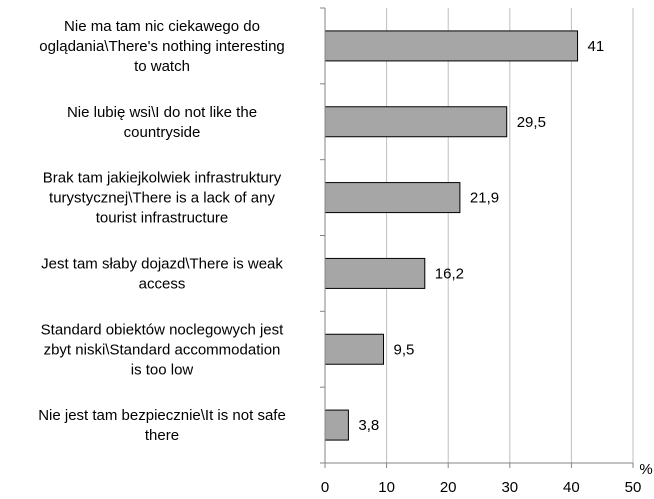 This screenshot has width=654, height=499. I want to click on category-label: Nie lubię wsi\I do not like the, so click(162, 112).